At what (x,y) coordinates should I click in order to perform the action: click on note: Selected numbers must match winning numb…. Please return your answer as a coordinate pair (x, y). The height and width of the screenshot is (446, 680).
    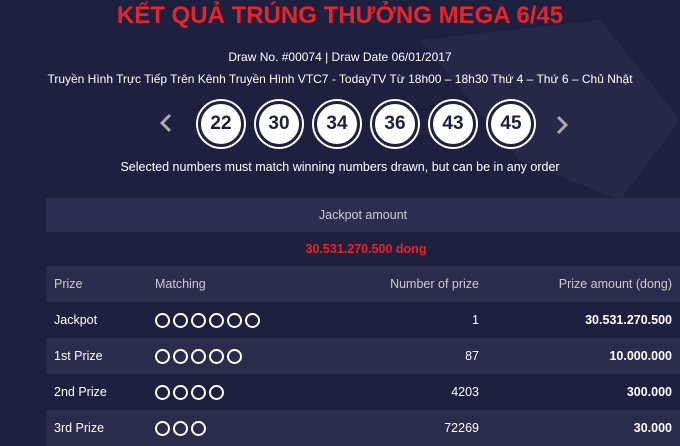
    Looking at the image, I should click on (340, 167).